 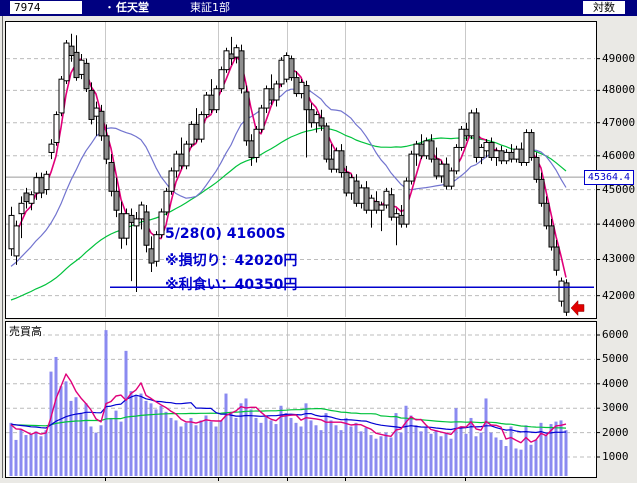 What do you see at coordinates (615, 383) in the screenshot?
I see `axis-tick-label: 4000` at bounding box center [615, 383].